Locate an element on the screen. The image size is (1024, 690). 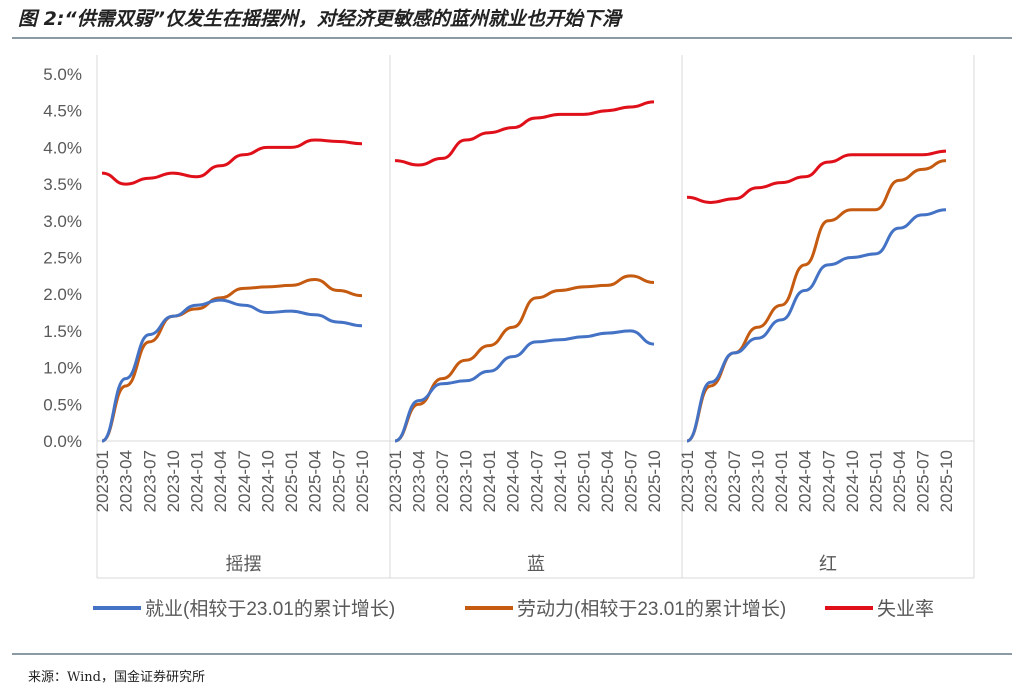
y-tick-label: 2.5% is located at coordinates (62, 258).